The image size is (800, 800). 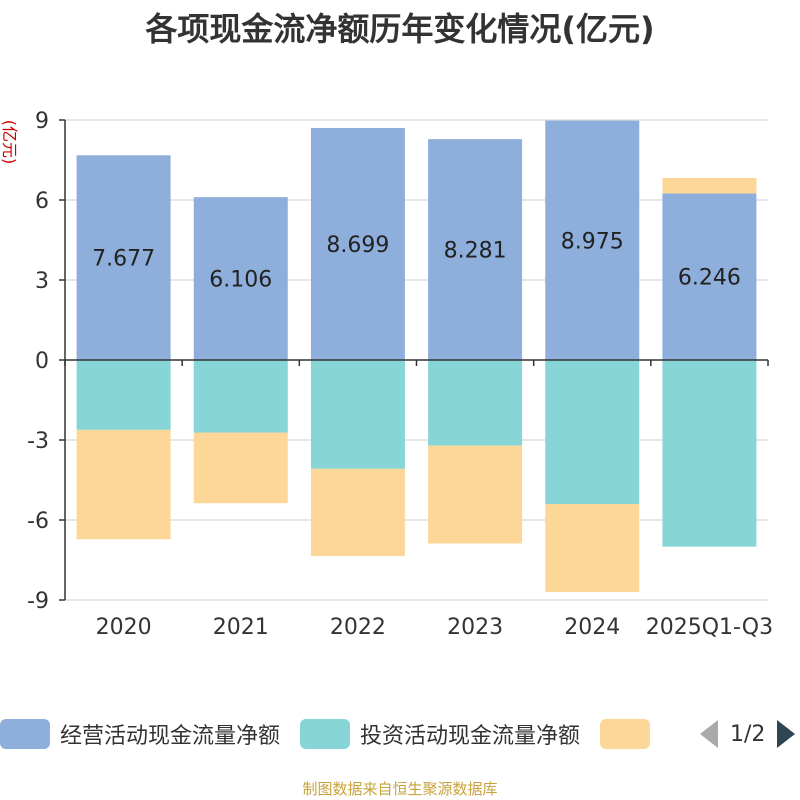 I want to click on legend-item-operating: 经营活动现金流量净额, so click(x=140, y=734).